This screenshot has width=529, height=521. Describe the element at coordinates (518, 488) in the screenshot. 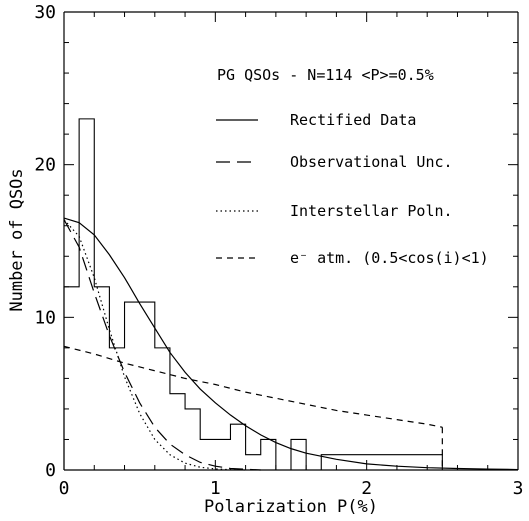

I see `x-tick-label: 3` at that location.